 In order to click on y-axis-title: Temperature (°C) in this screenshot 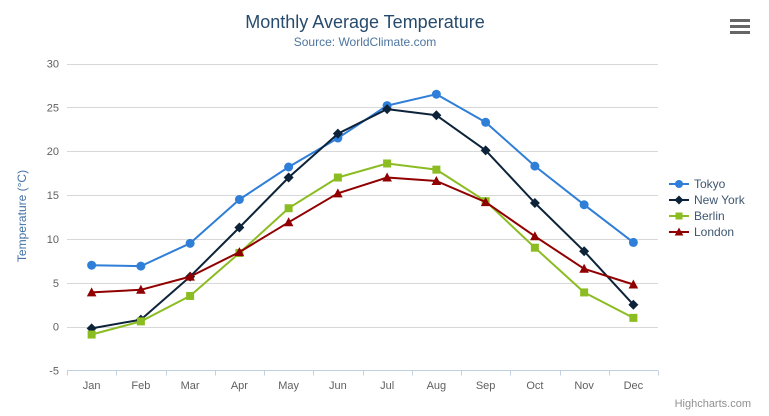, I will do `click(22, 216)`.